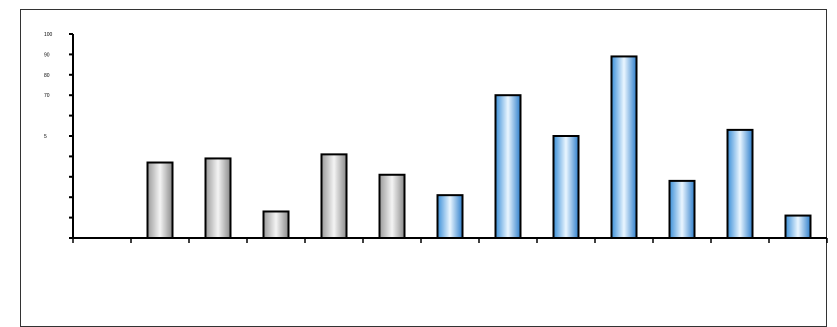 This screenshot has height=327, width=837. Describe the element at coordinates (47, 76) in the screenshot. I see `y-tick-label: 80` at that location.